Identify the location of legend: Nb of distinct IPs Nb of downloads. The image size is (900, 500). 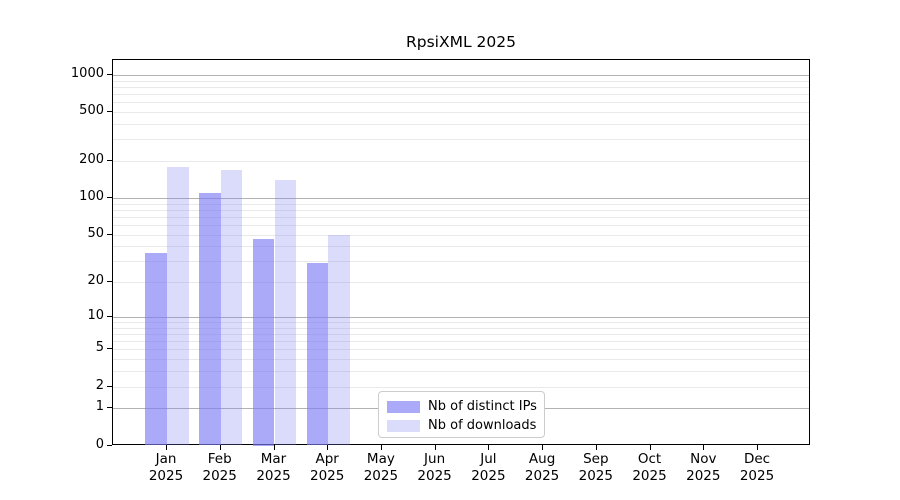
(461, 414).